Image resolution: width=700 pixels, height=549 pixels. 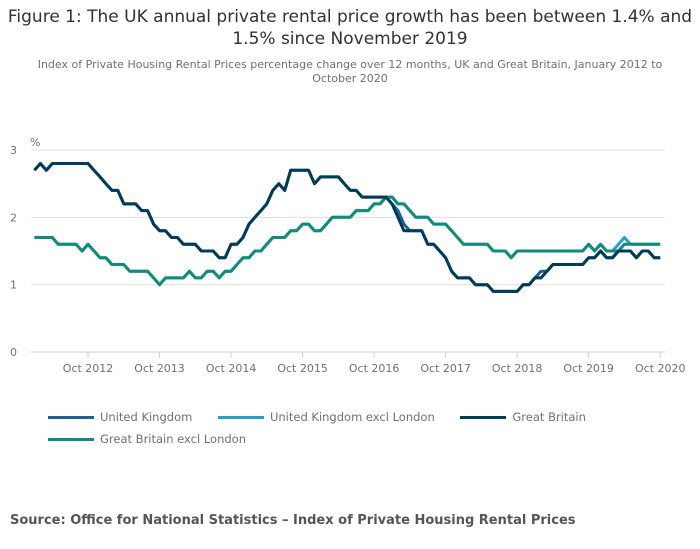 I want to click on x-tick-label: Oct 2018, so click(x=517, y=368).